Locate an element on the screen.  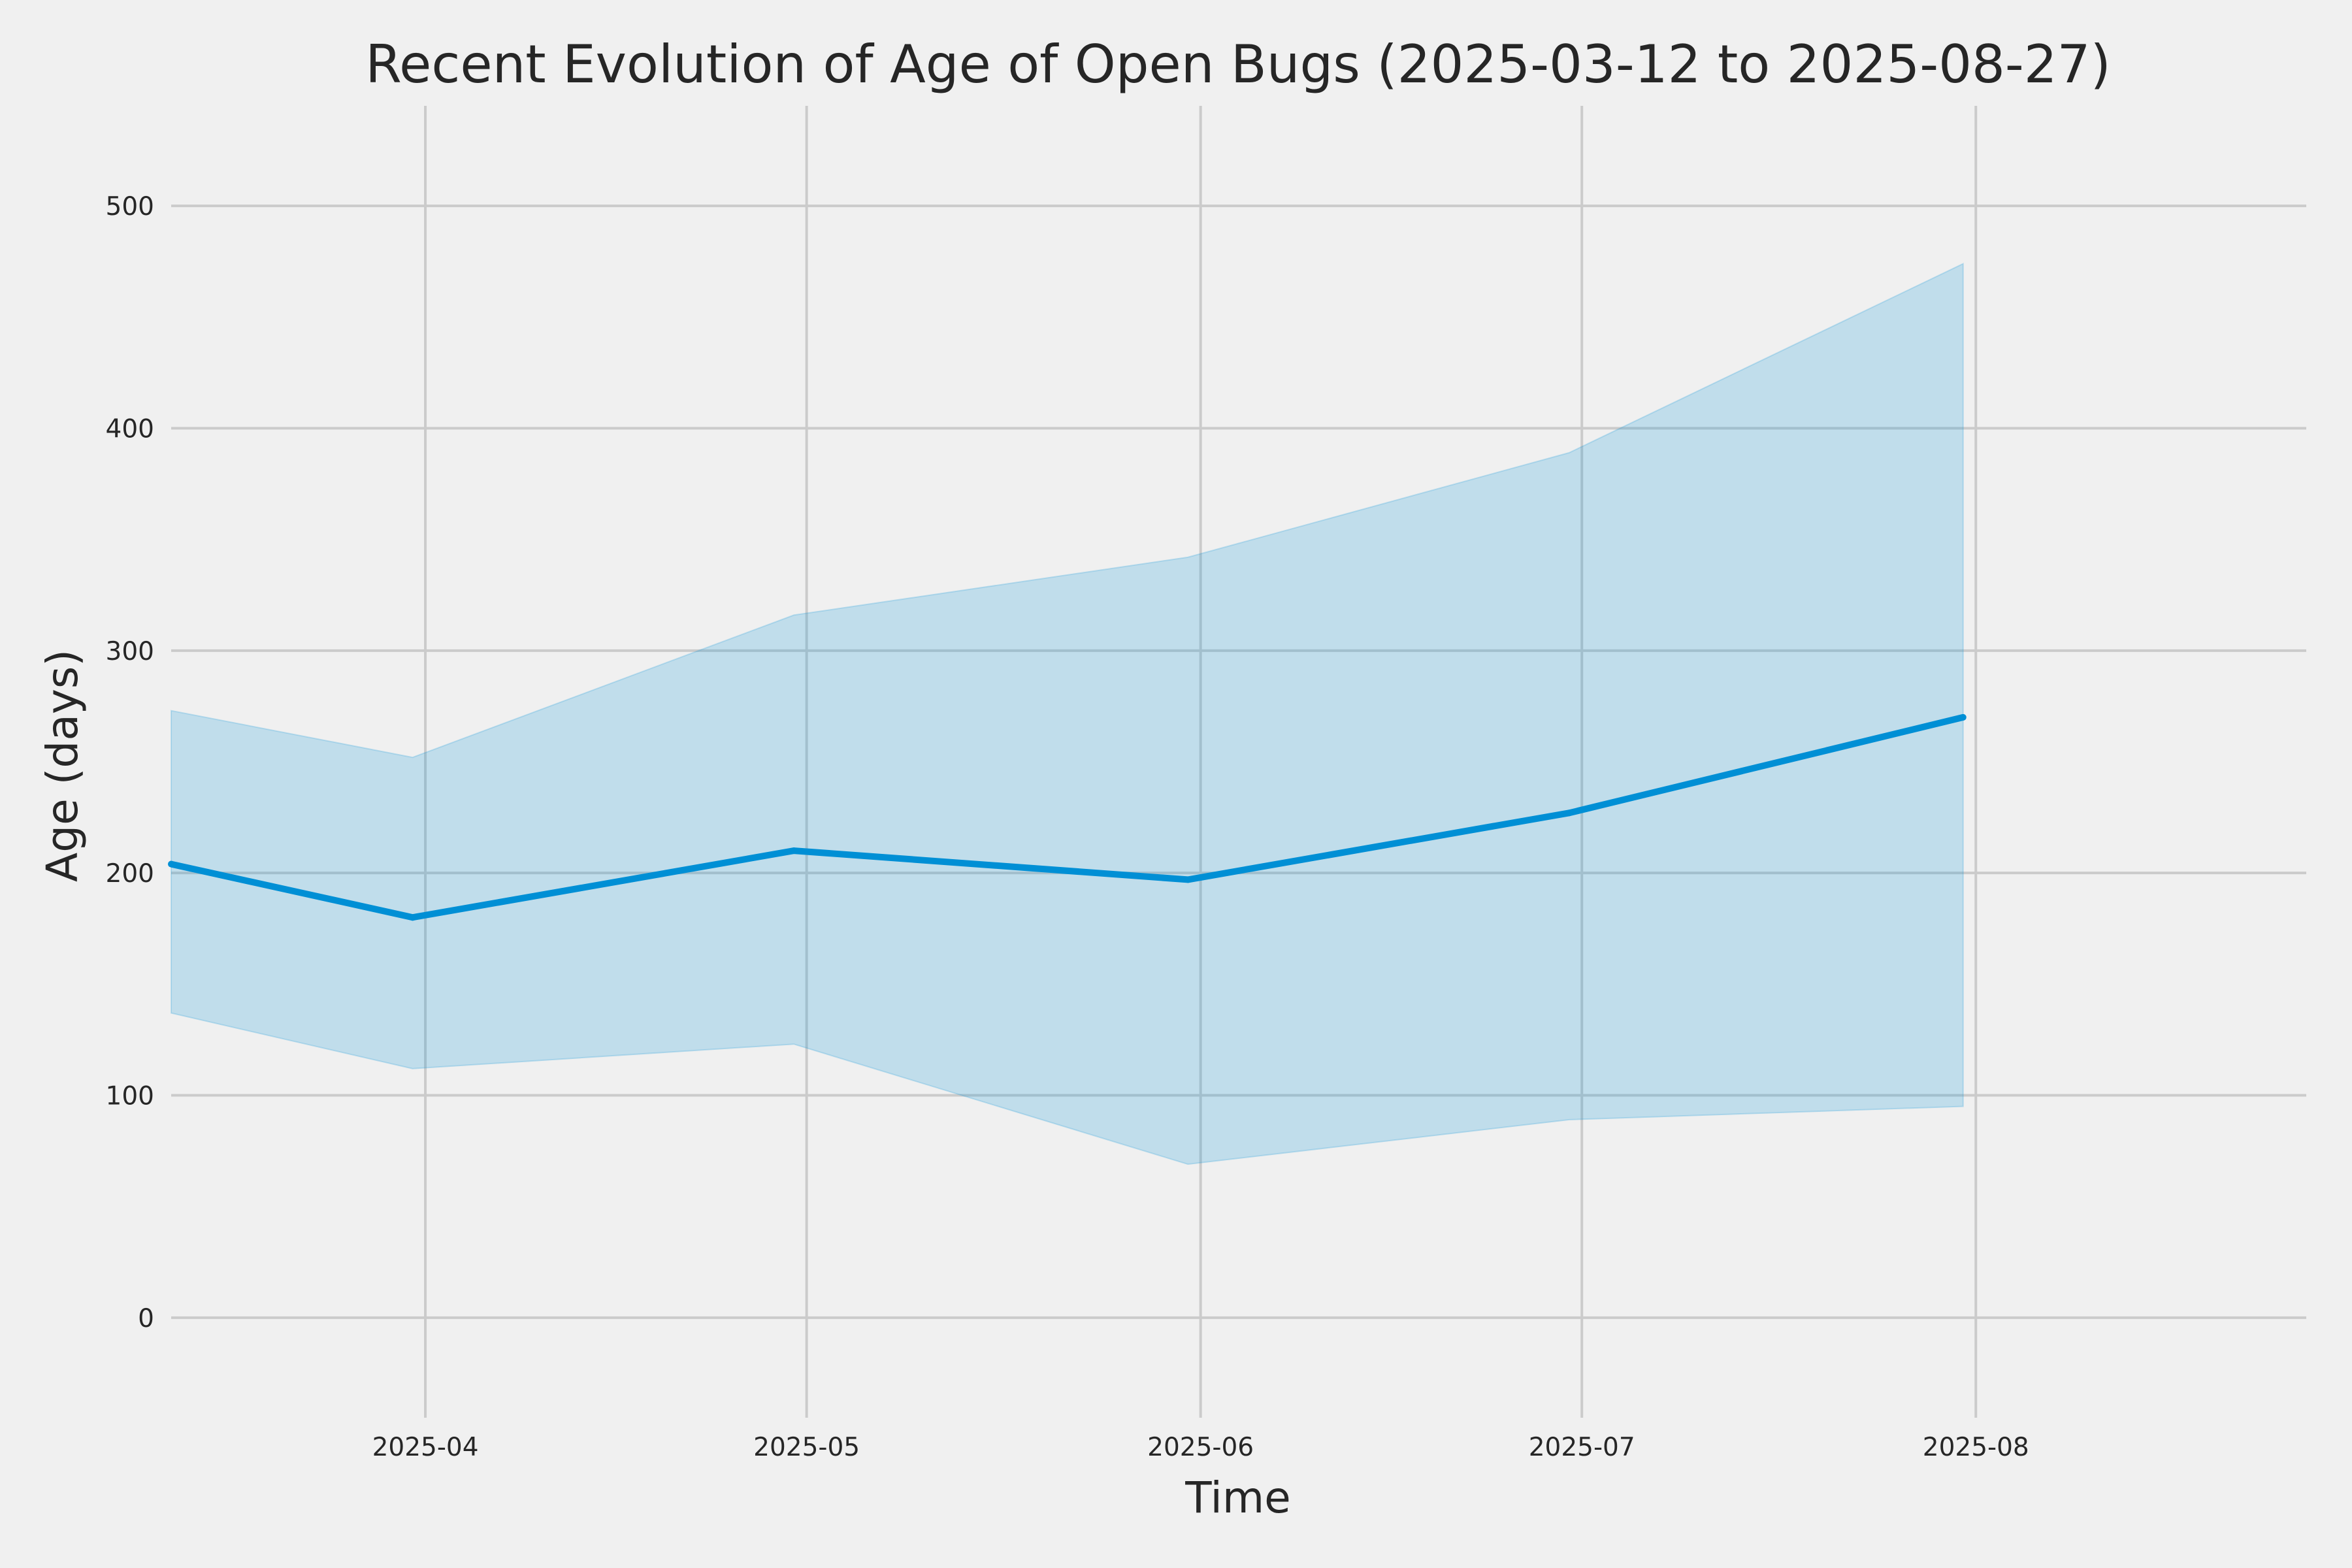
y-tick-label: 200 is located at coordinates (130, 874).